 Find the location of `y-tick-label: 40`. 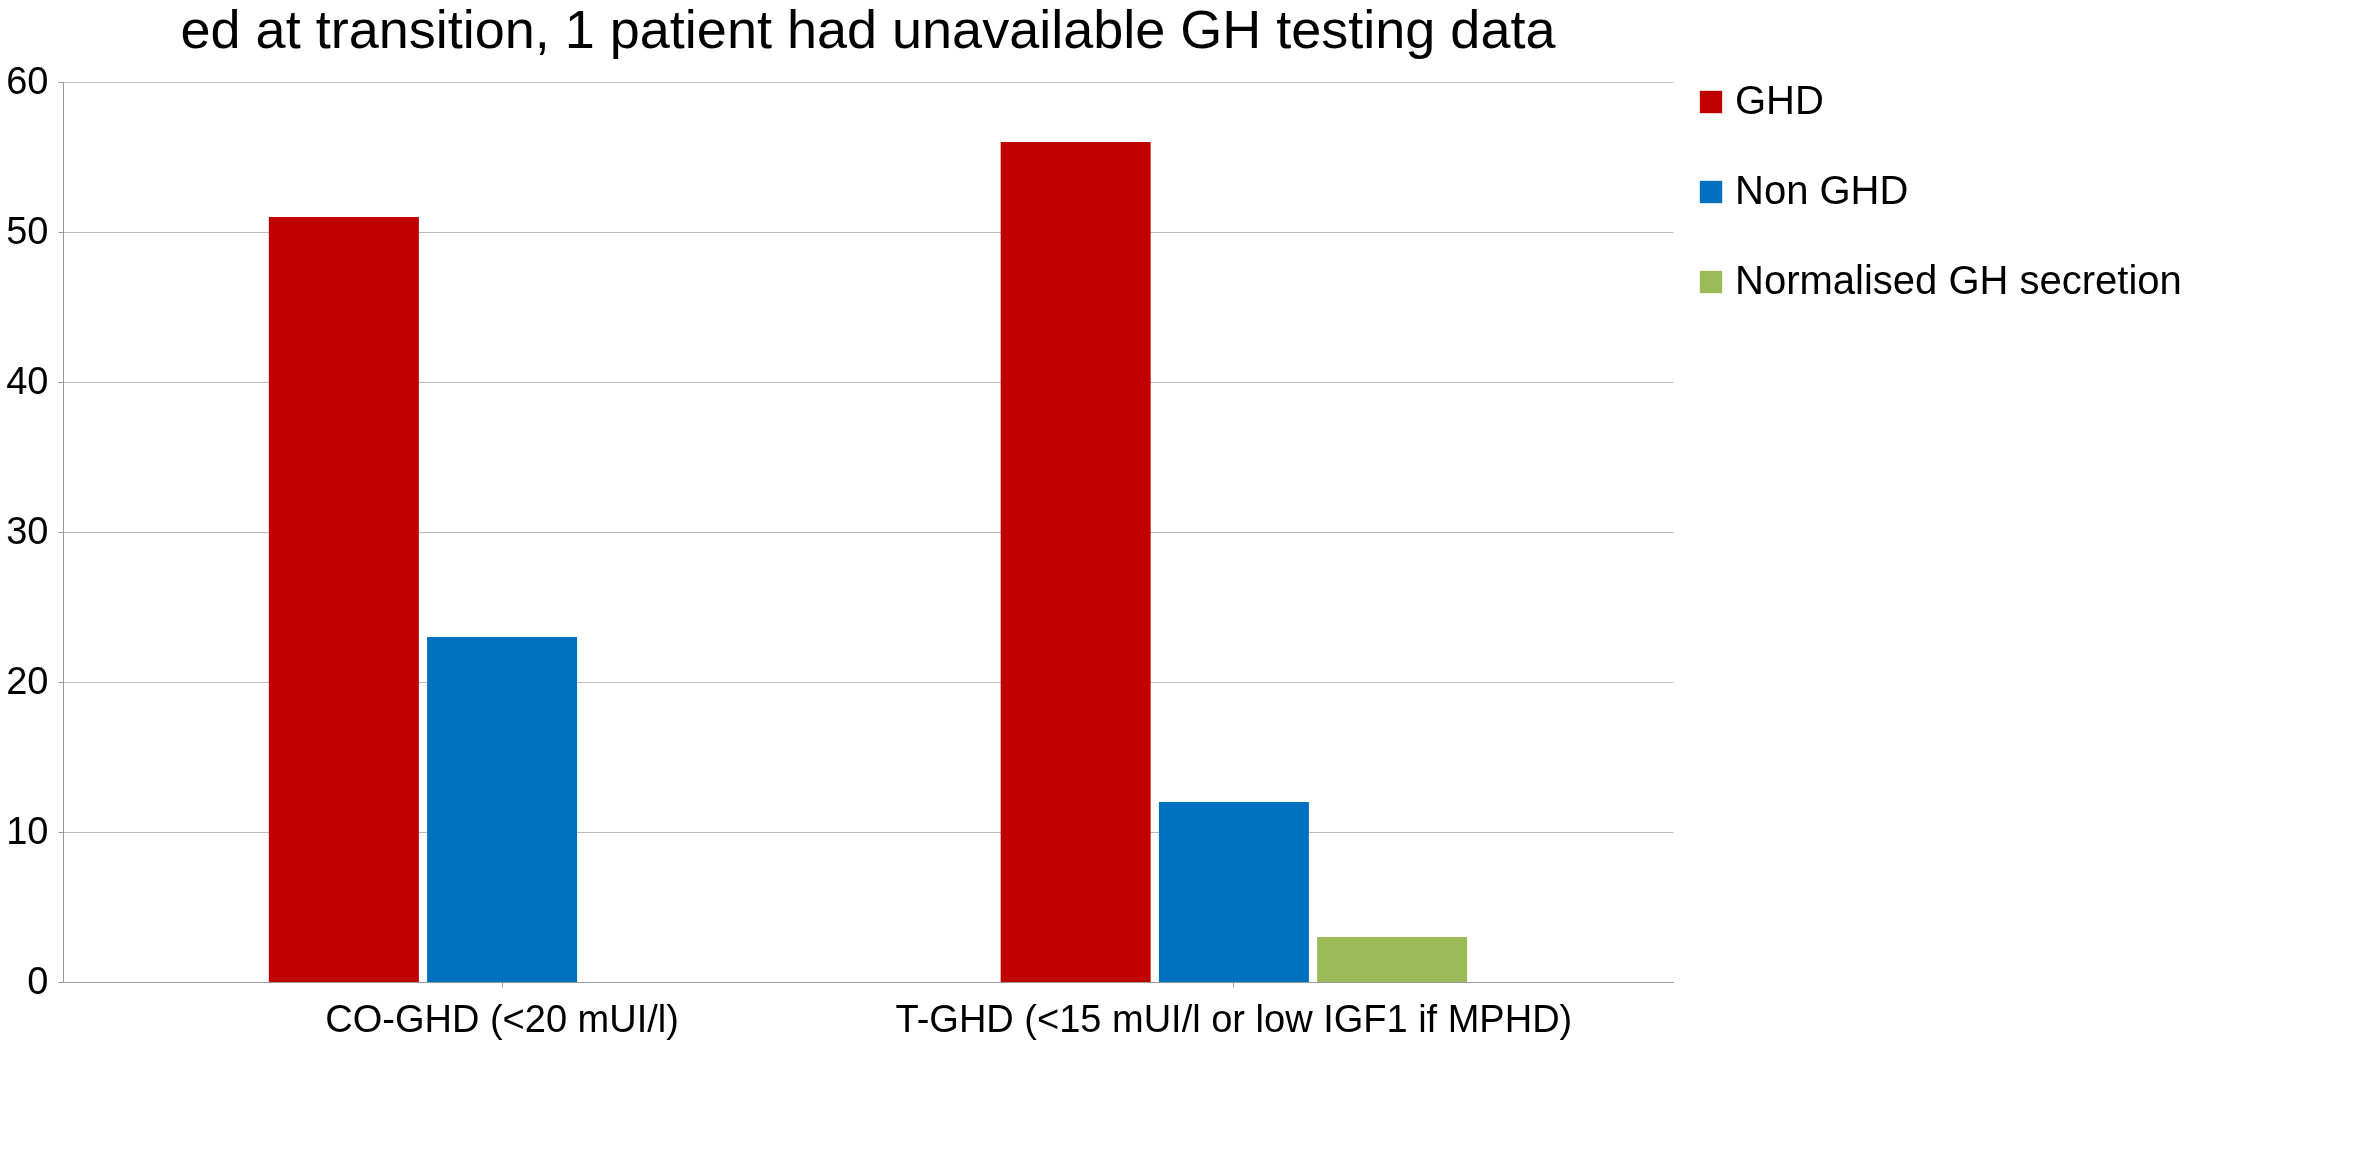

y-tick-label: 40 is located at coordinates (27, 380).